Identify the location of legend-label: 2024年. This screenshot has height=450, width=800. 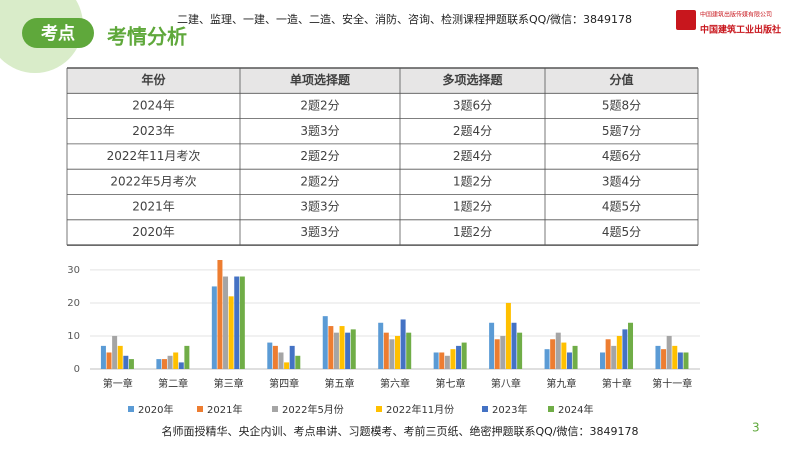
(575, 409).